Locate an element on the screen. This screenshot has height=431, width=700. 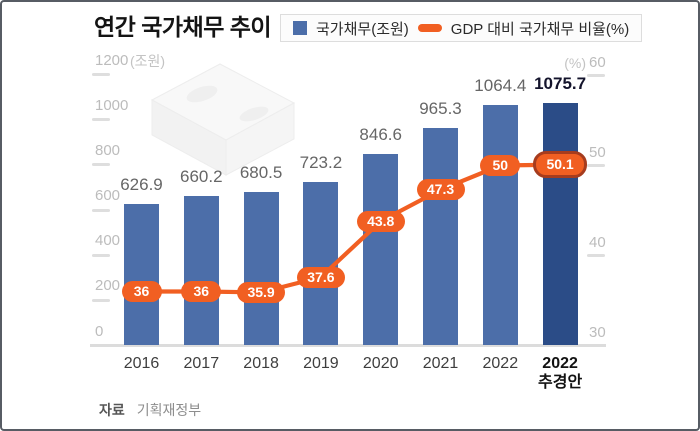
bar-value-label: 1075.7 is located at coordinates (560, 83).